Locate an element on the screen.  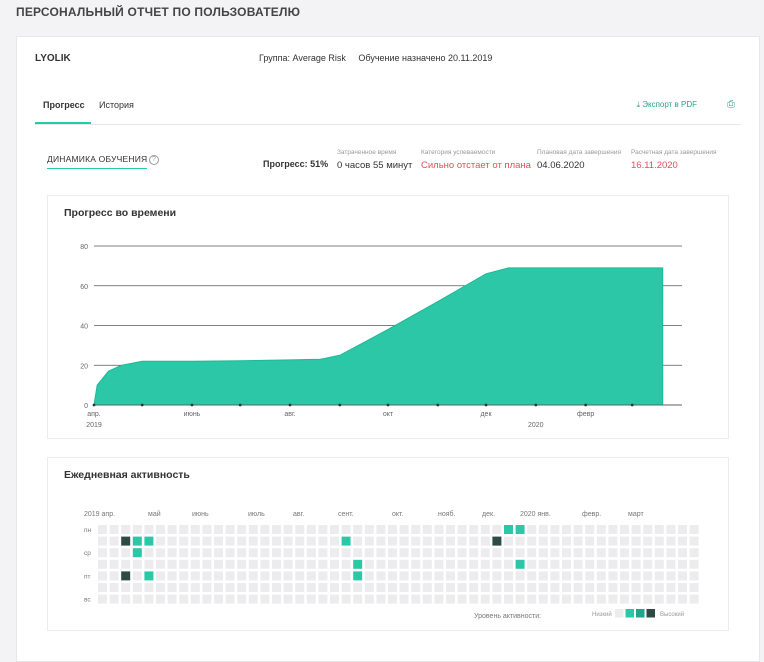
export-pdf-link: ⤓ Экспорт в PDF is located at coordinates (666, 105).